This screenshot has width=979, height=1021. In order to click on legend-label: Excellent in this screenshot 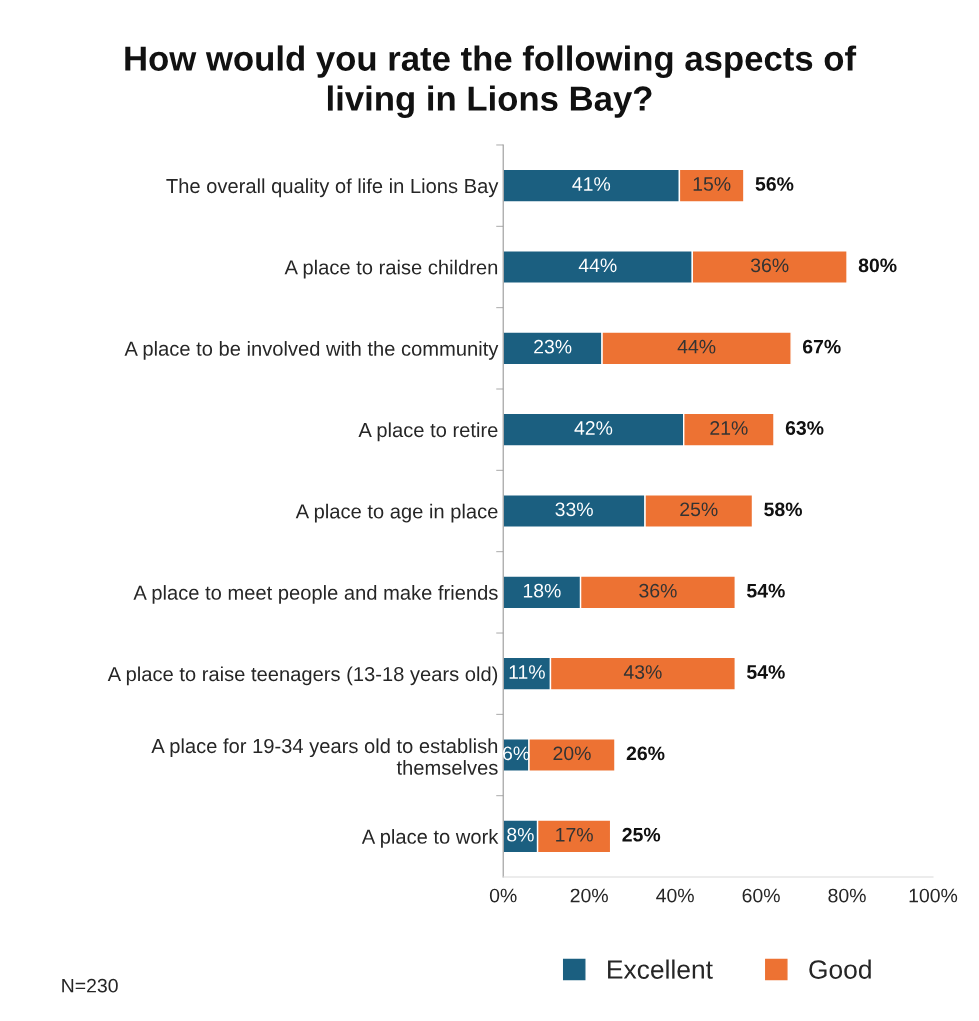, I will do `click(660, 969)`.